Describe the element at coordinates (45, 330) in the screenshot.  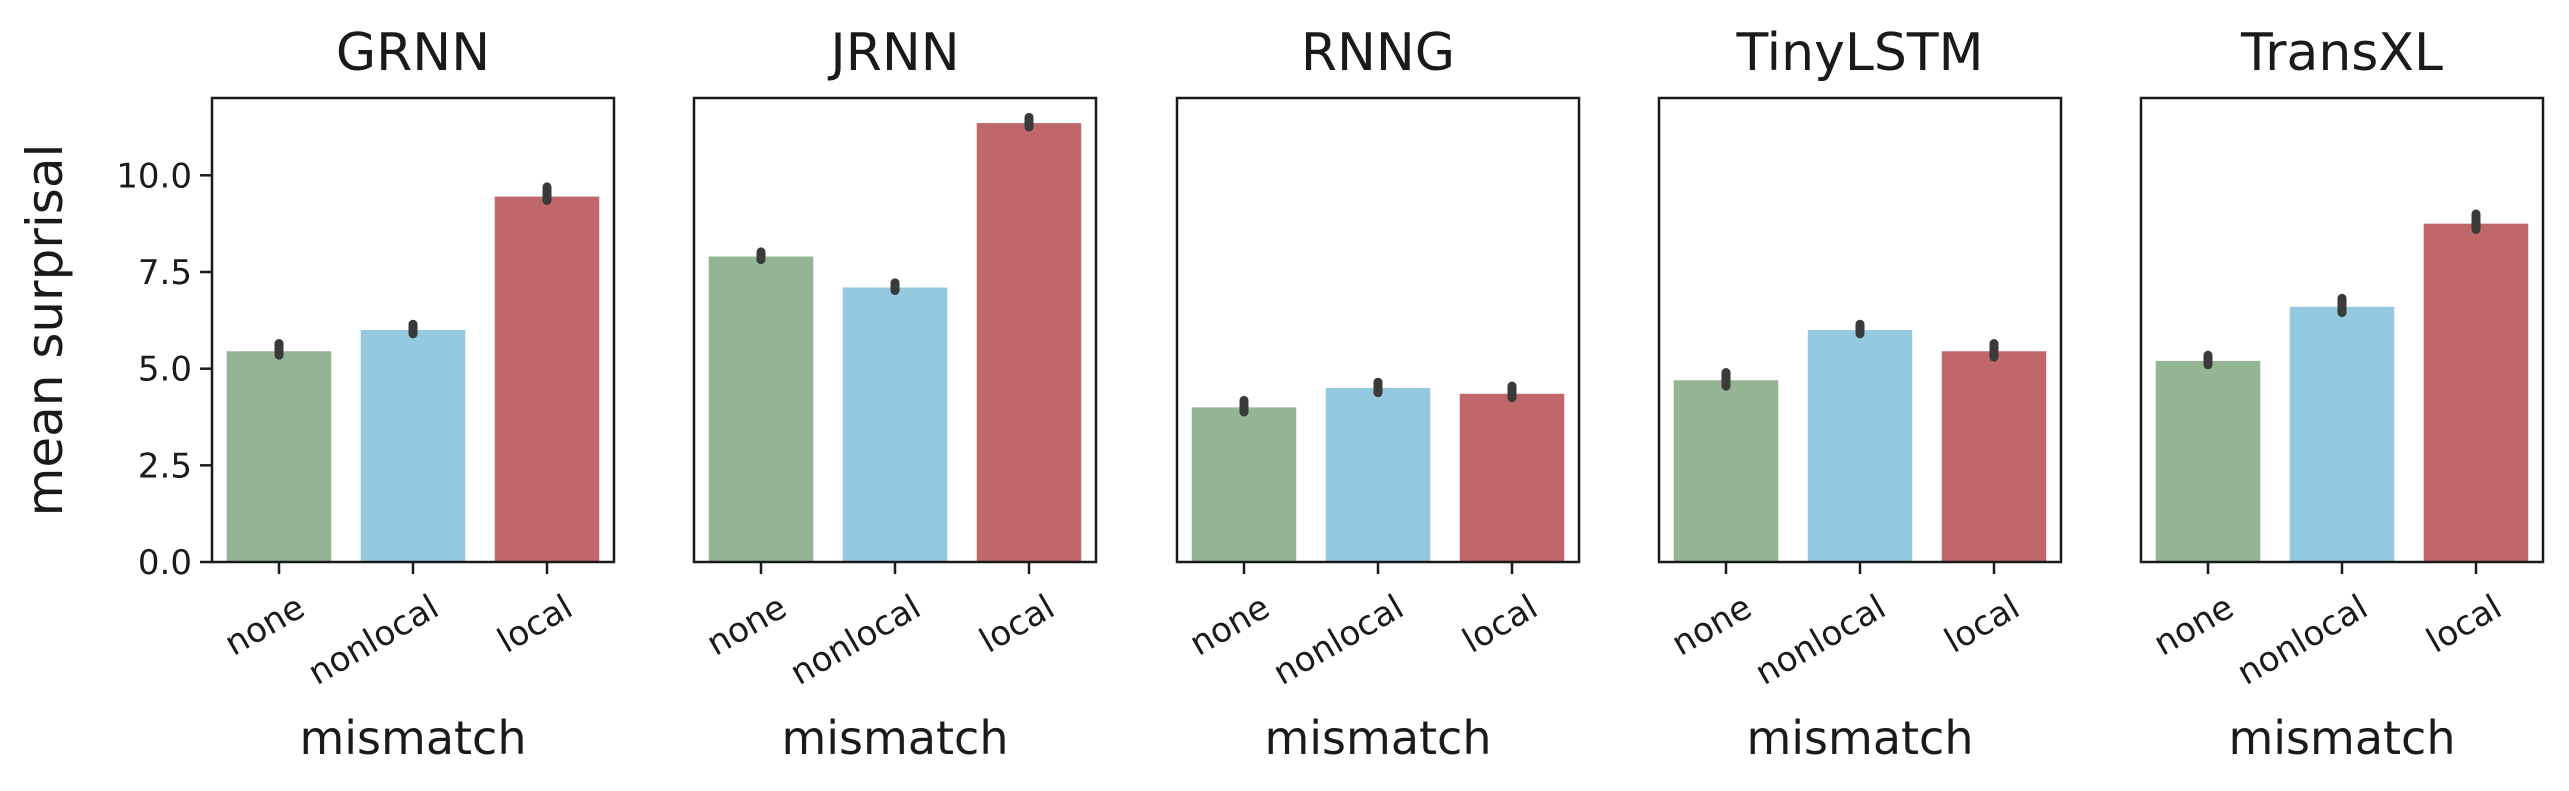
I see `y-axis-label: mean surprisal` at that location.